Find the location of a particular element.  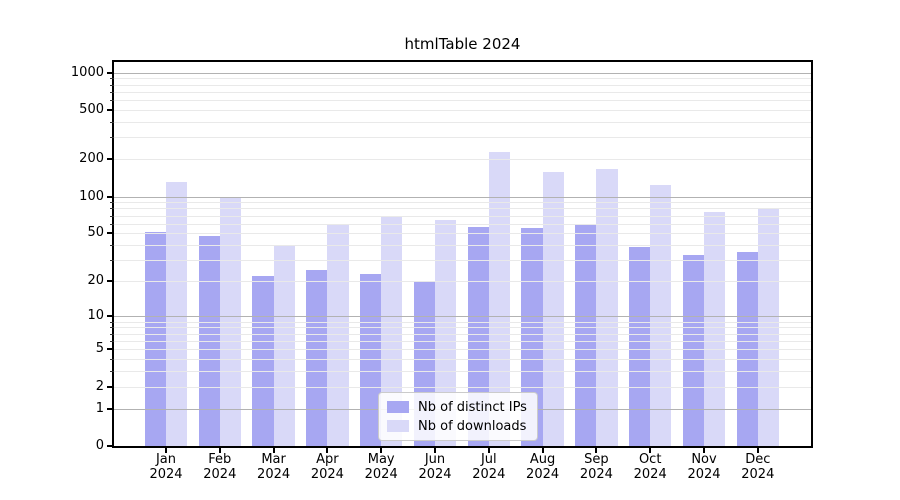

y-tick-label-1000: 1000 is located at coordinates (87, 72).